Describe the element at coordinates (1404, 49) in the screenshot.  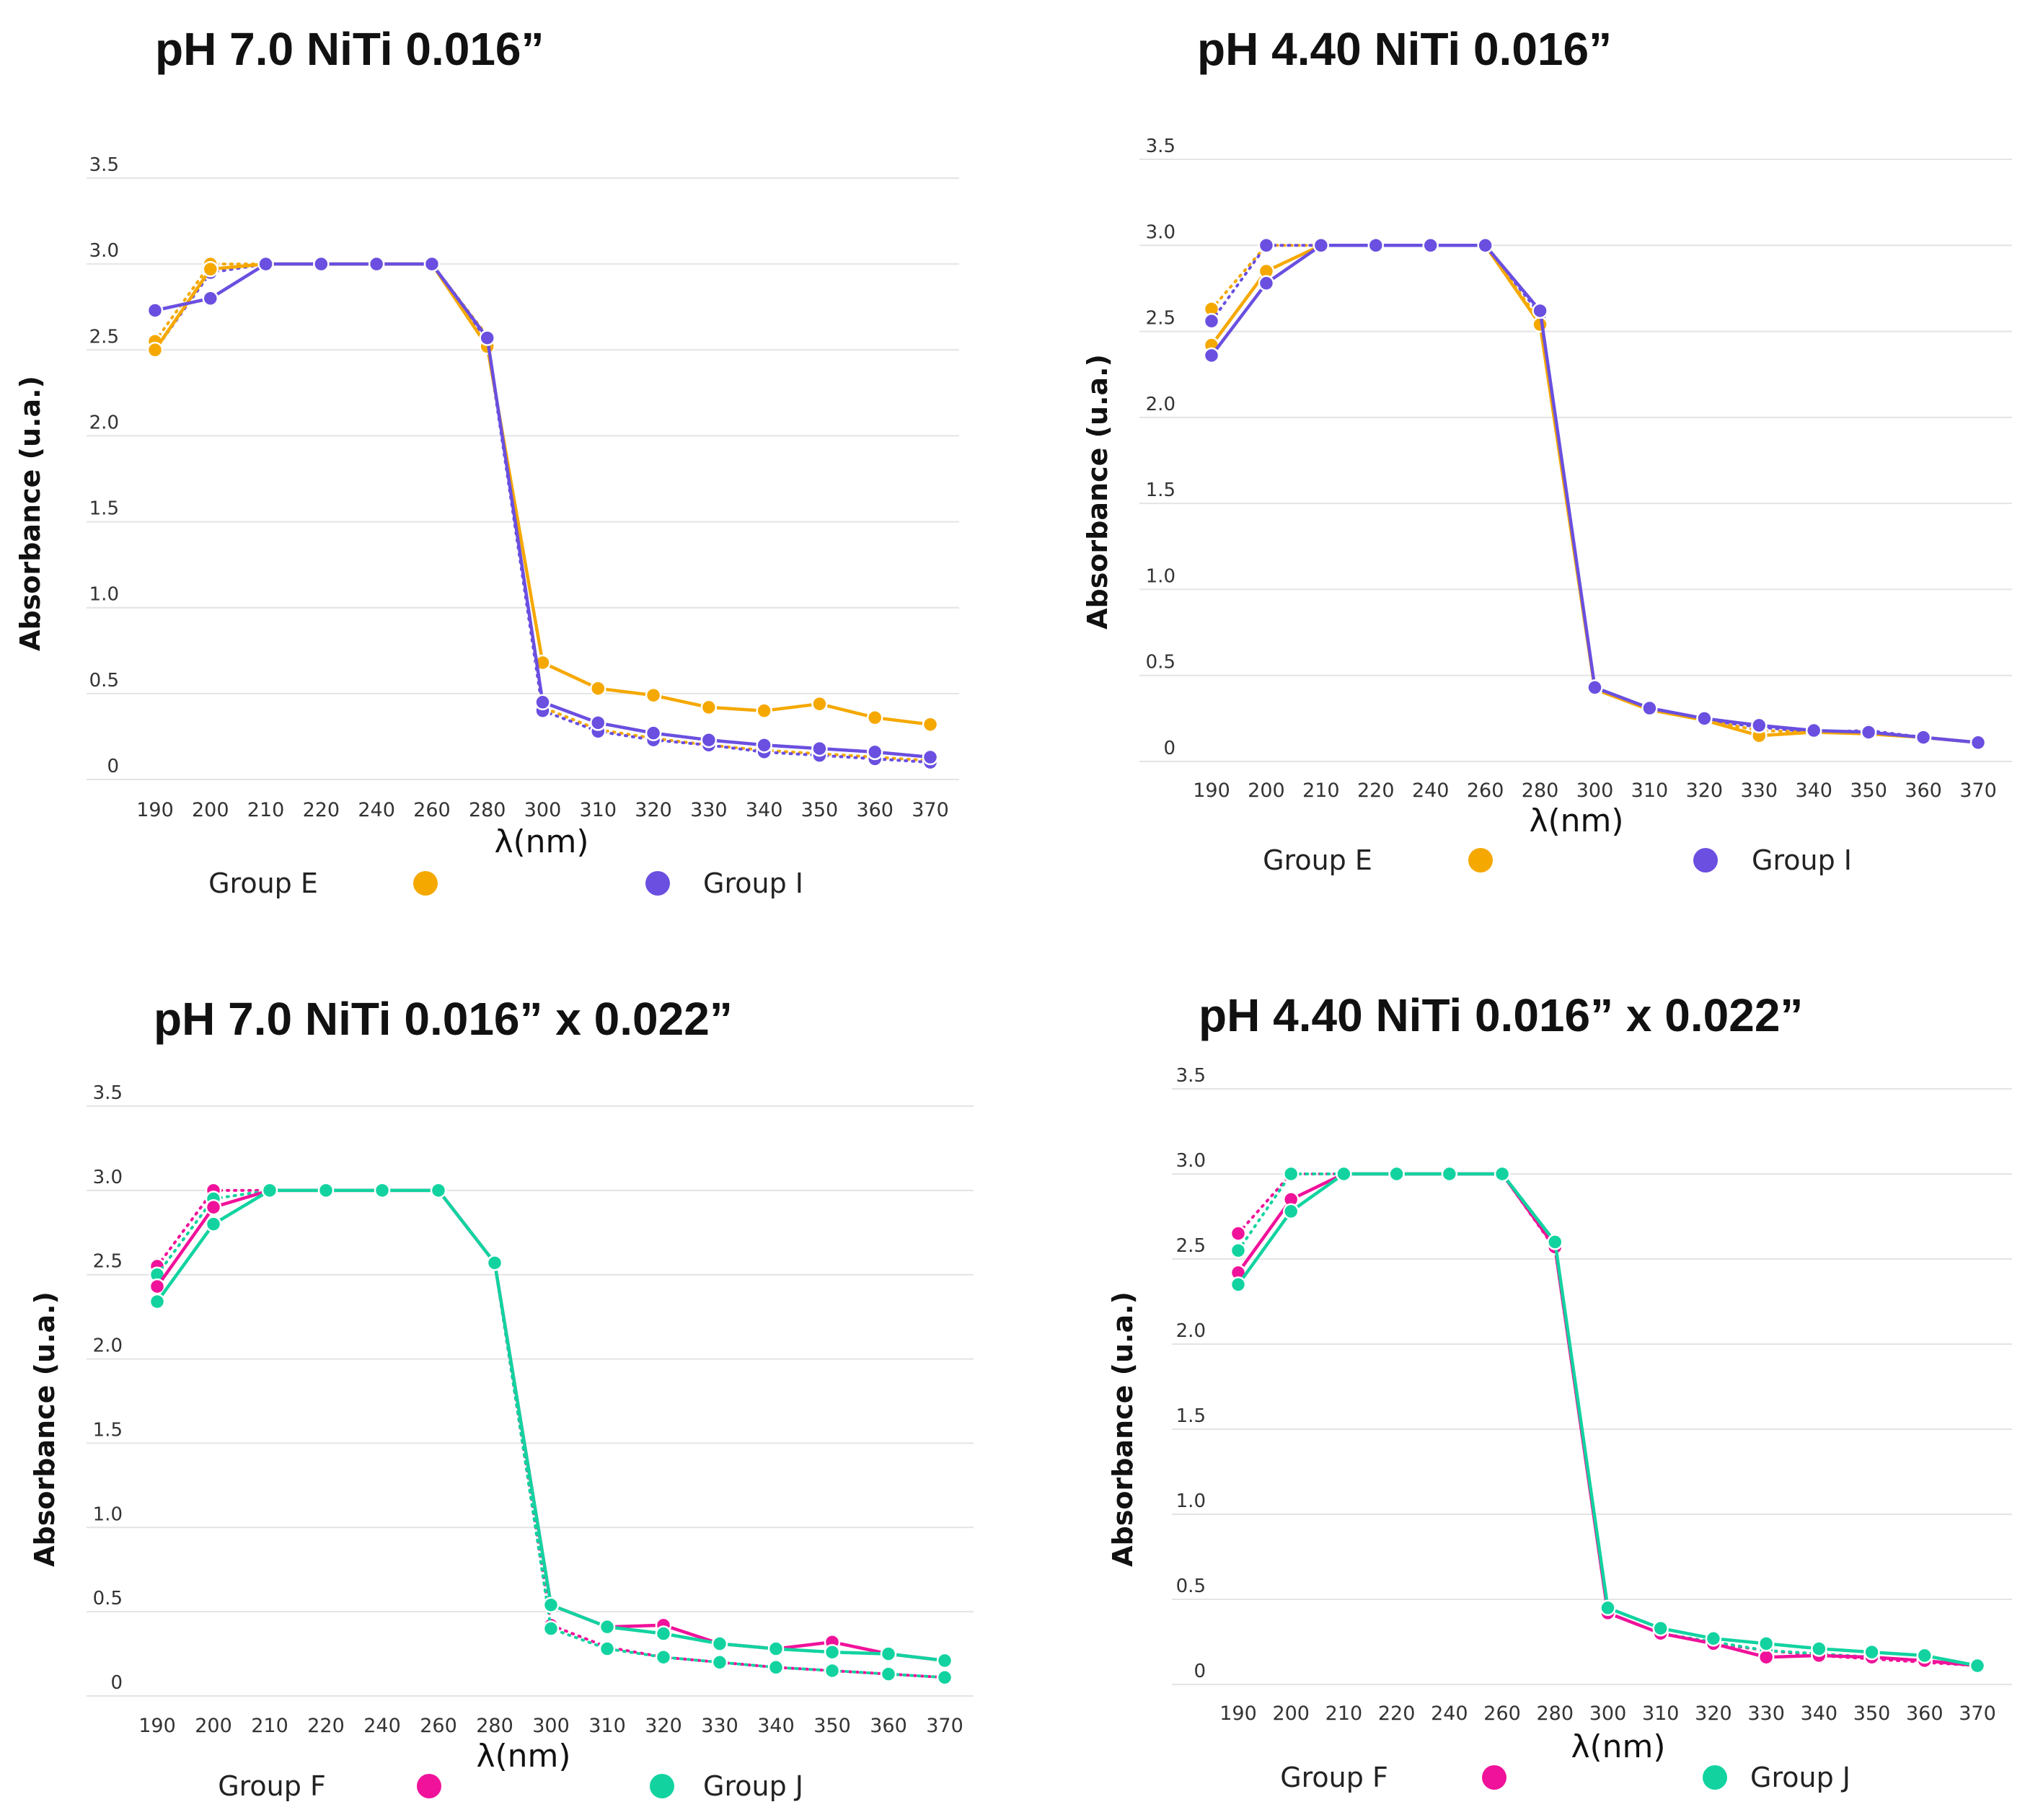
I see `chart-title: pH 4.40 NiTi 0.016”` at that location.